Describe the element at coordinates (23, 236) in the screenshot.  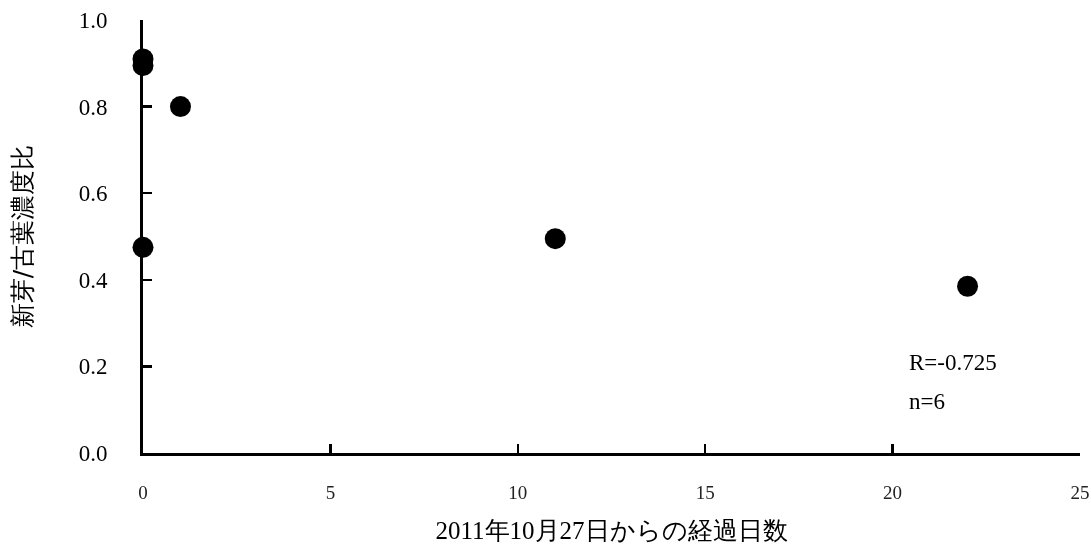
I see `y-axis-title: 新芽/古葉濃度比` at that location.